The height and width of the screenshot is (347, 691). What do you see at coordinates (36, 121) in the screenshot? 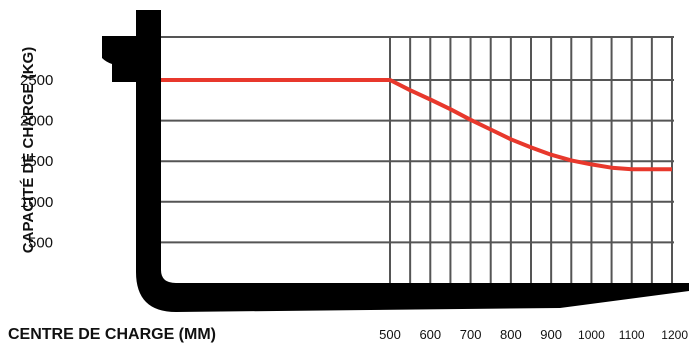
I see `y-tick-label: 2000` at bounding box center [36, 121].